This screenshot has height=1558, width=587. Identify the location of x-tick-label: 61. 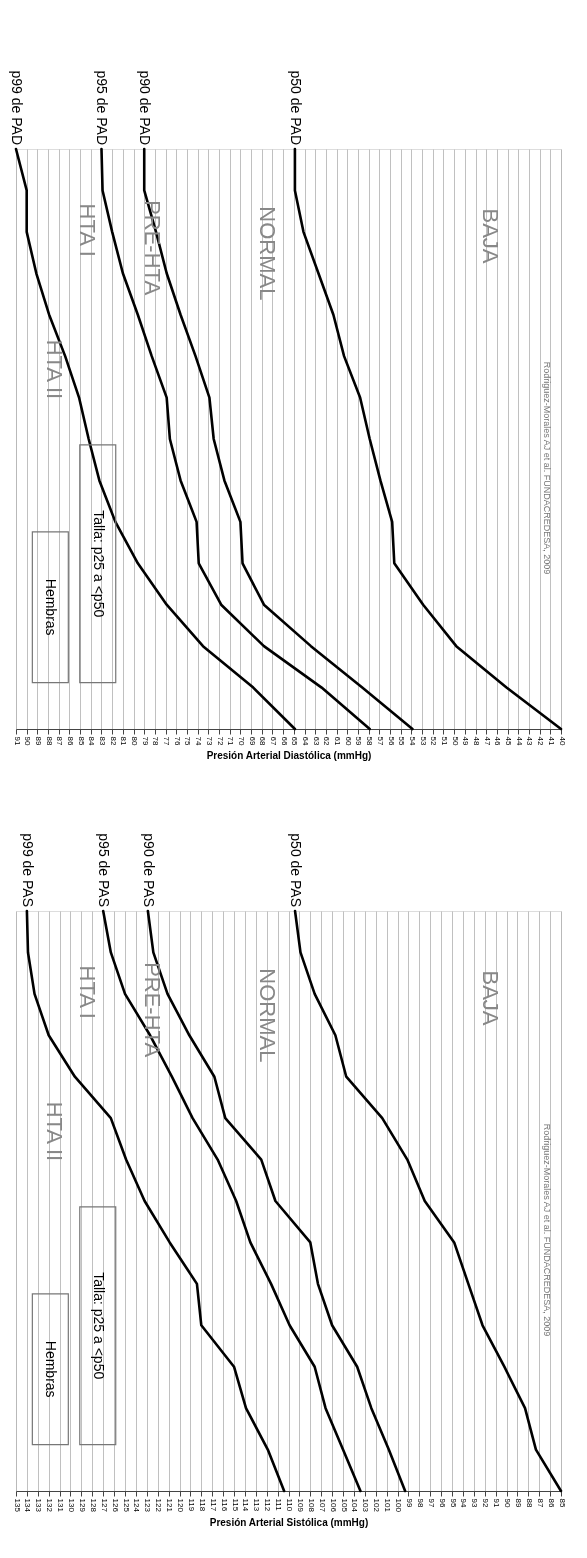
(338, 741).